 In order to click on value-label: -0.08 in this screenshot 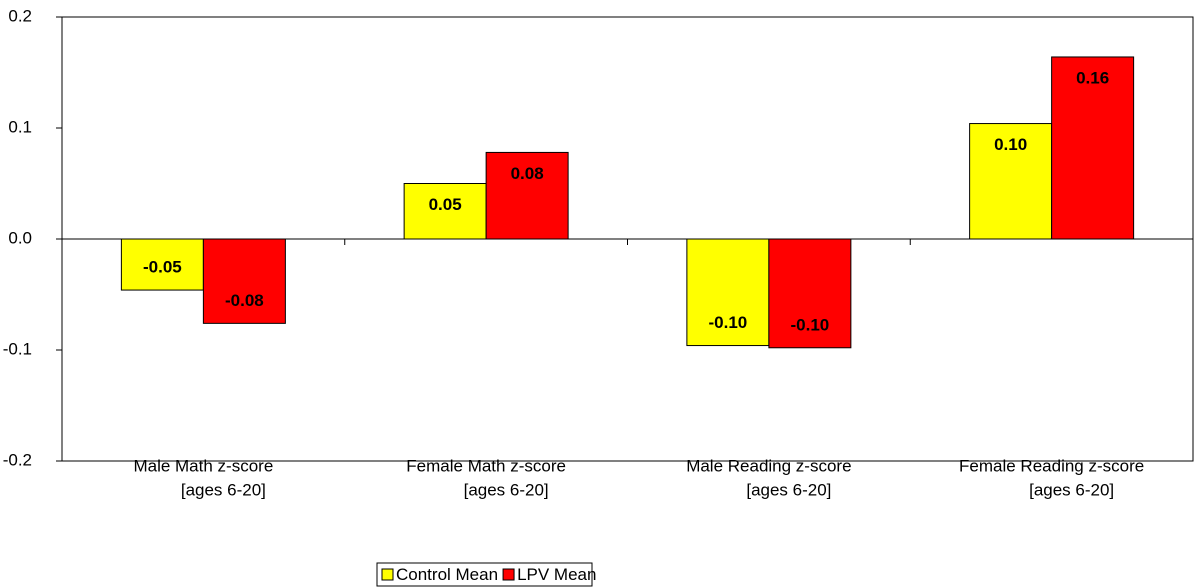, I will do `click(244, 300)`.